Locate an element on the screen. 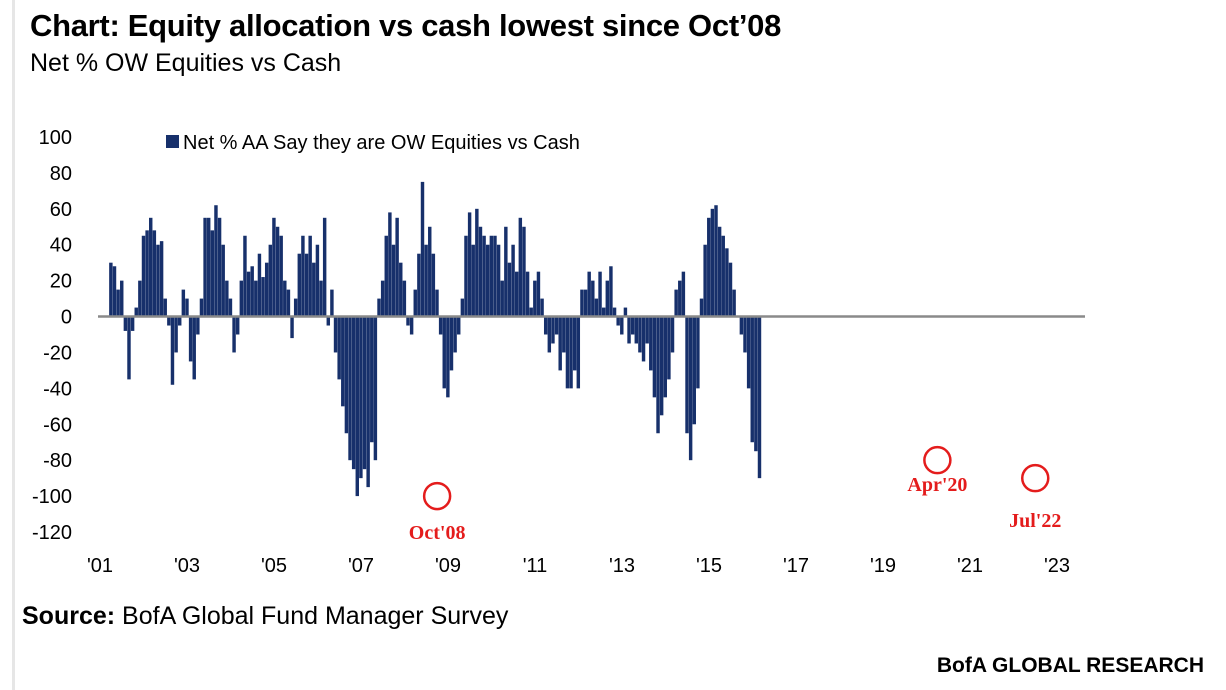 The image size is (1226, 690). x-tick-label: '17 is located at coordinates (796, 566).